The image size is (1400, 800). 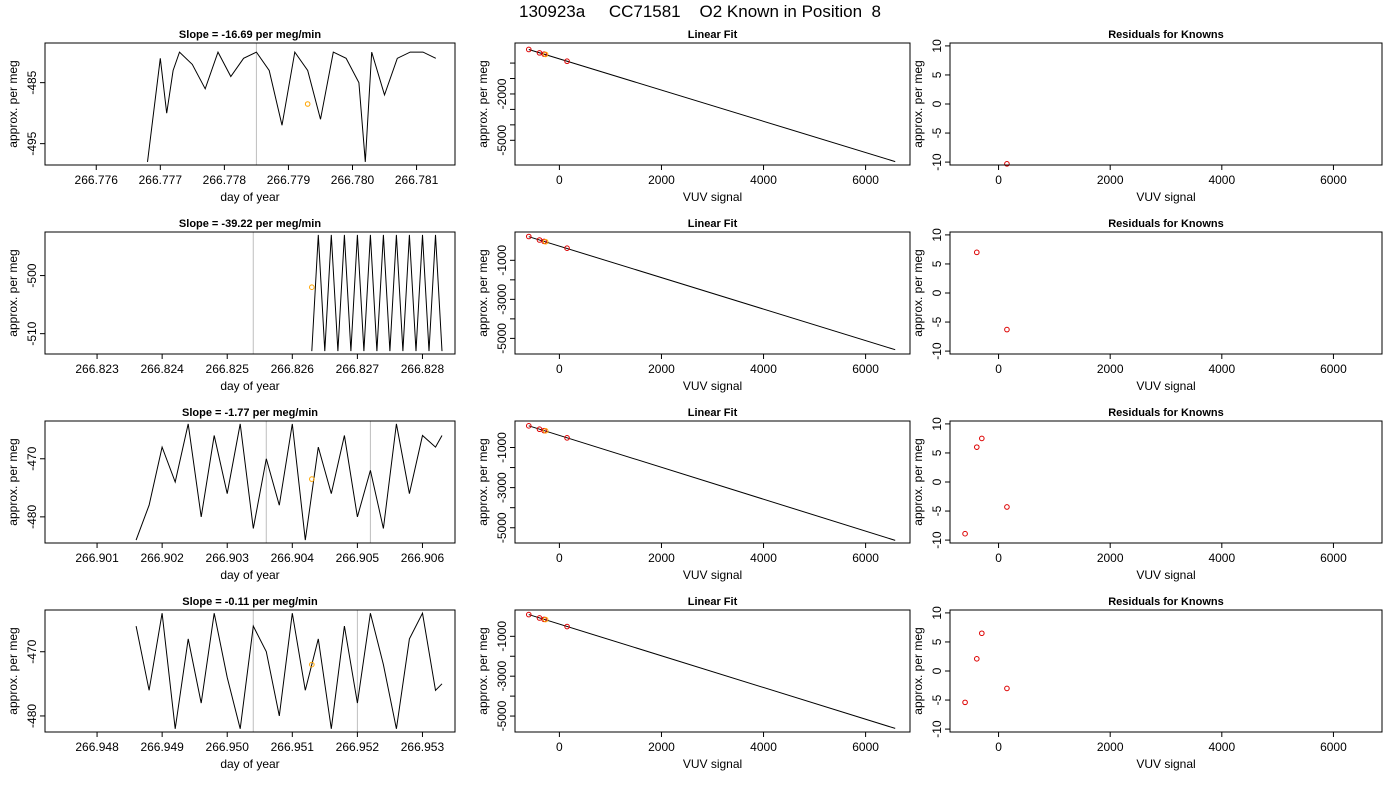 I want to click on panel-title: Residuals for Knowns, so click(x=1166, y=35).